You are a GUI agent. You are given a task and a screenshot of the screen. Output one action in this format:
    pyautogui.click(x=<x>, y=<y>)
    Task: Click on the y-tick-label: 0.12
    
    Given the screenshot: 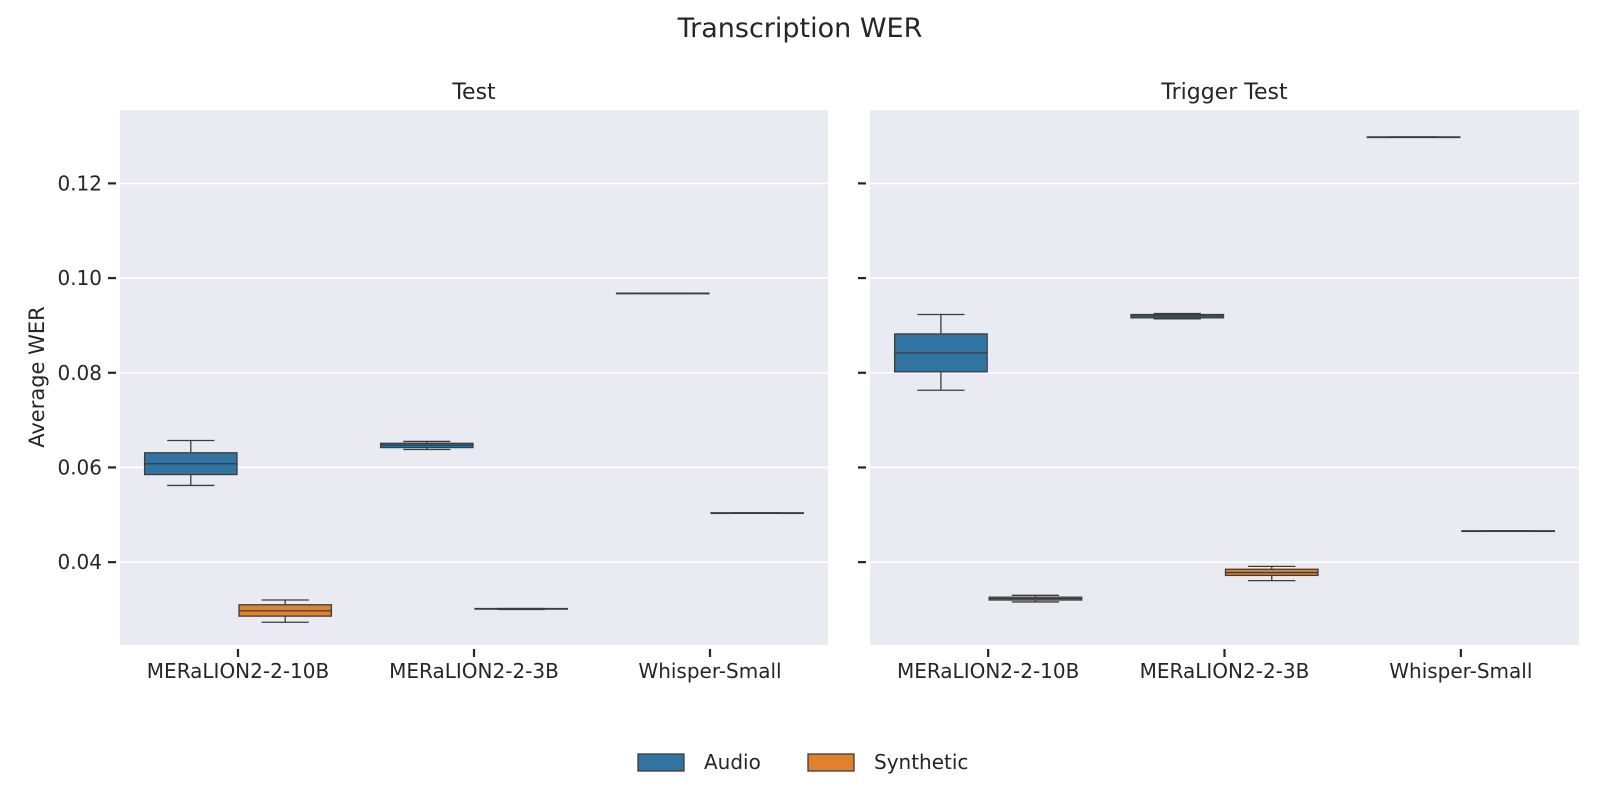 What is the action you would take?
    pyautogui.click(x=79, y=183)
    